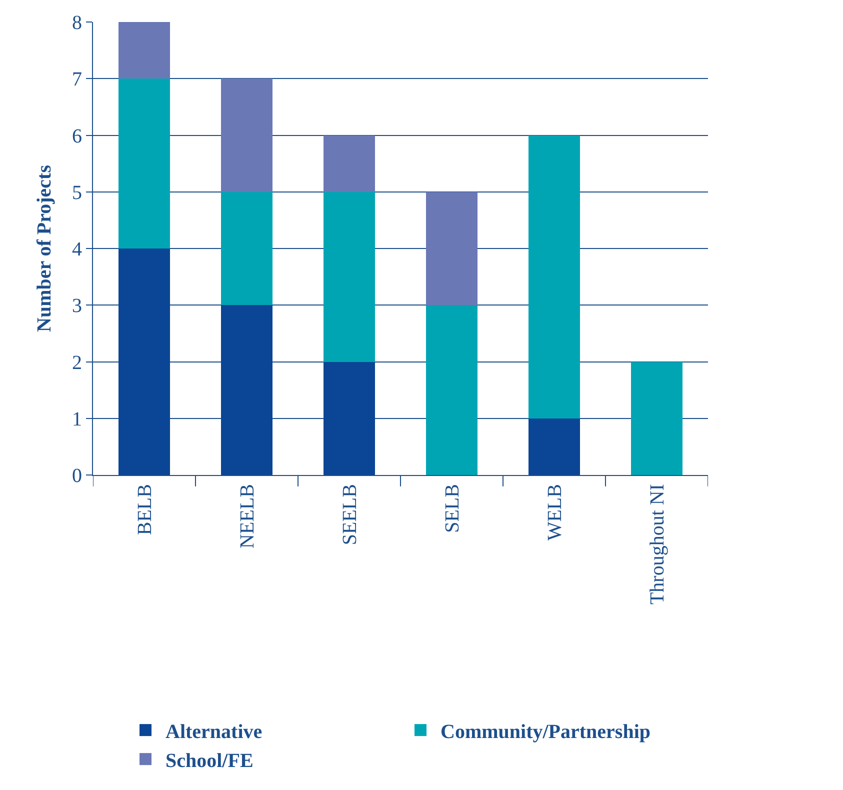  Describe the element at coordinates (77, 363) in the screenshot. I see `y-tick-label: 2` at that location.